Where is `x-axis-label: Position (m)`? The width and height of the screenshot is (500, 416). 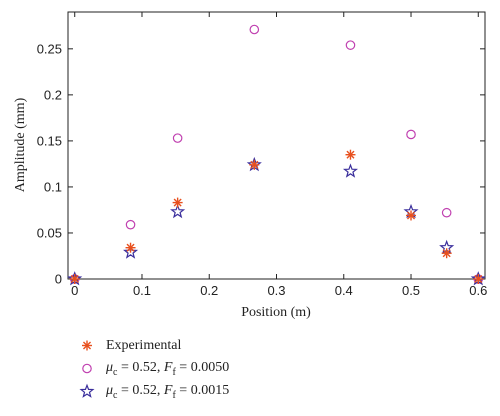 x-axis-label: Position (m) is located at coordinates (276, 312).